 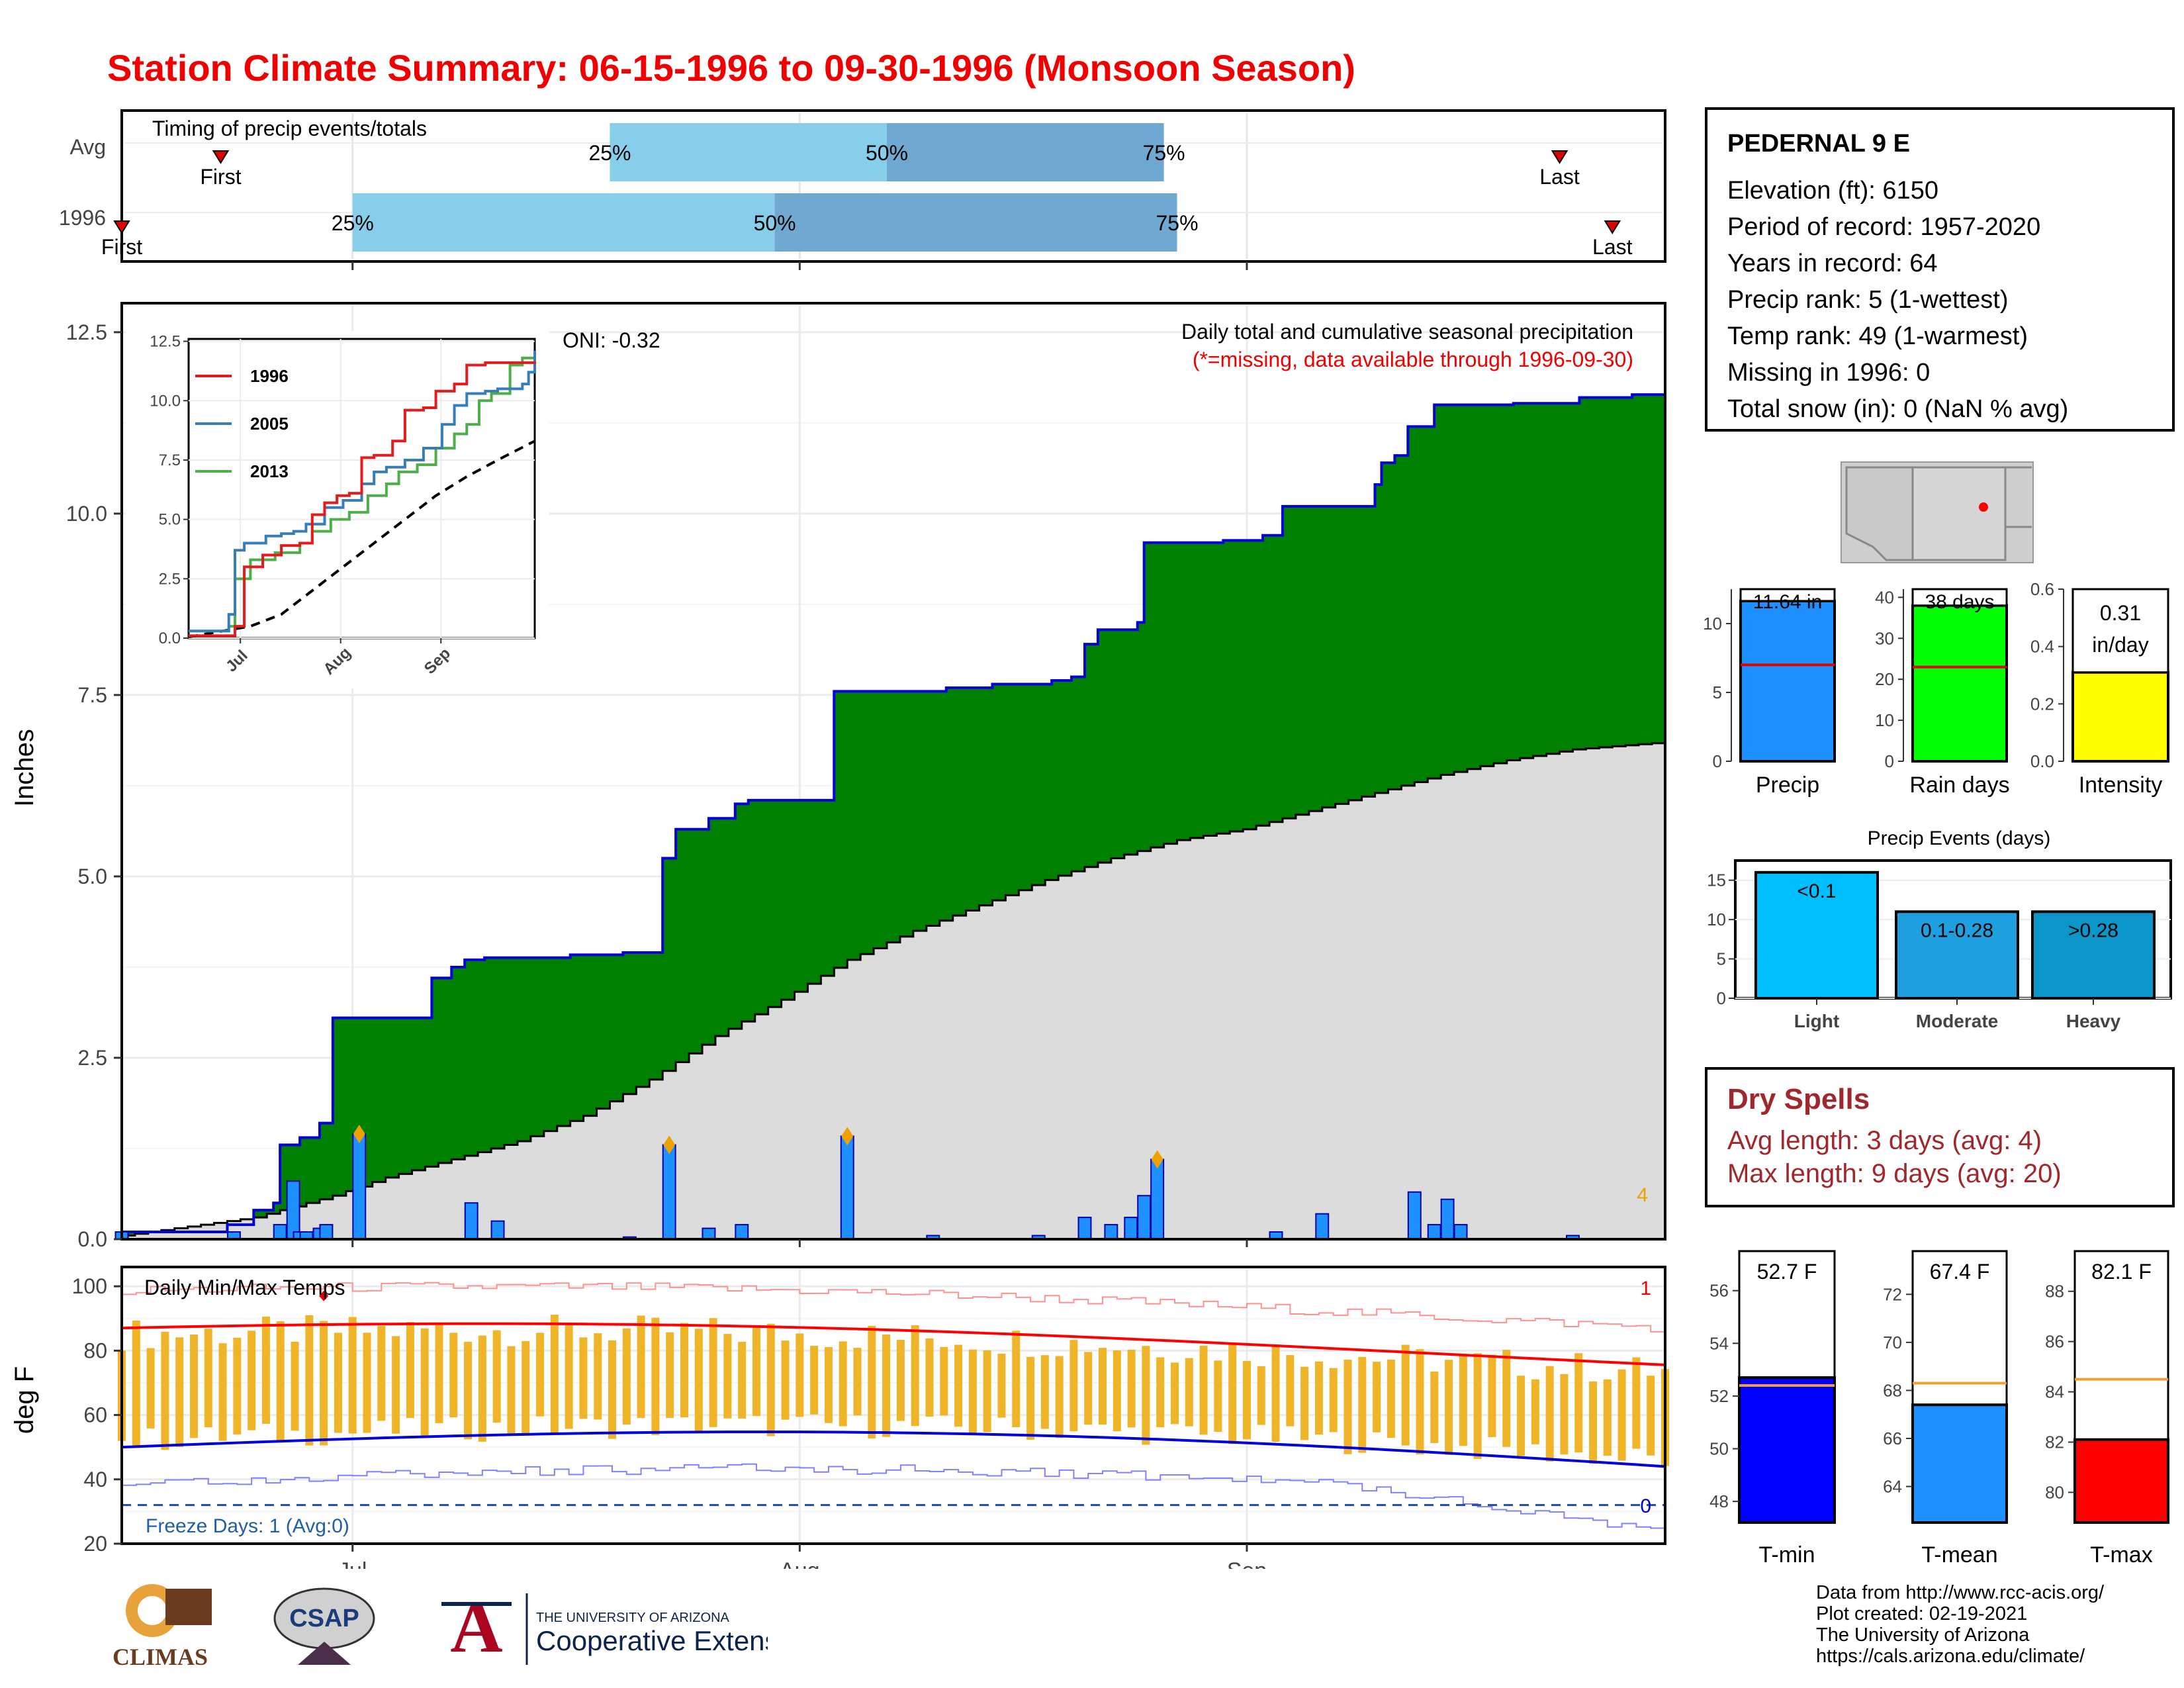 I want to click on timing-quantile-label: 25%, so click(x=609, y=153).